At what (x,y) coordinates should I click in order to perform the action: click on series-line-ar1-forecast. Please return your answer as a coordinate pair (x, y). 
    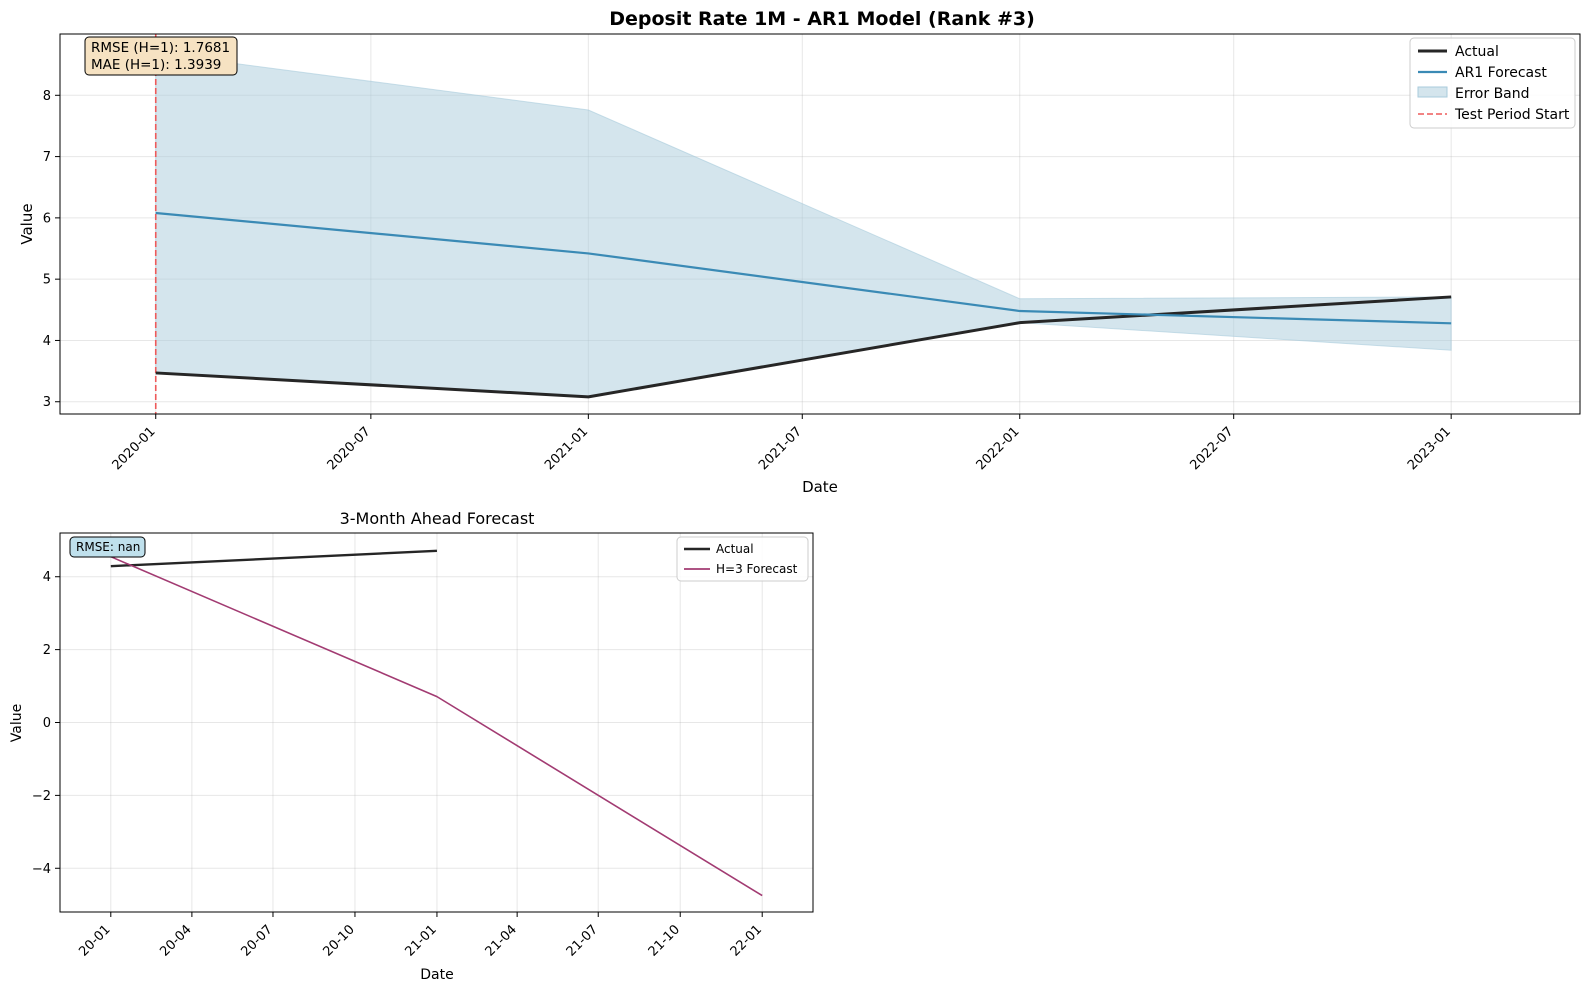
    Looking at the image, I should click on (803, 268).